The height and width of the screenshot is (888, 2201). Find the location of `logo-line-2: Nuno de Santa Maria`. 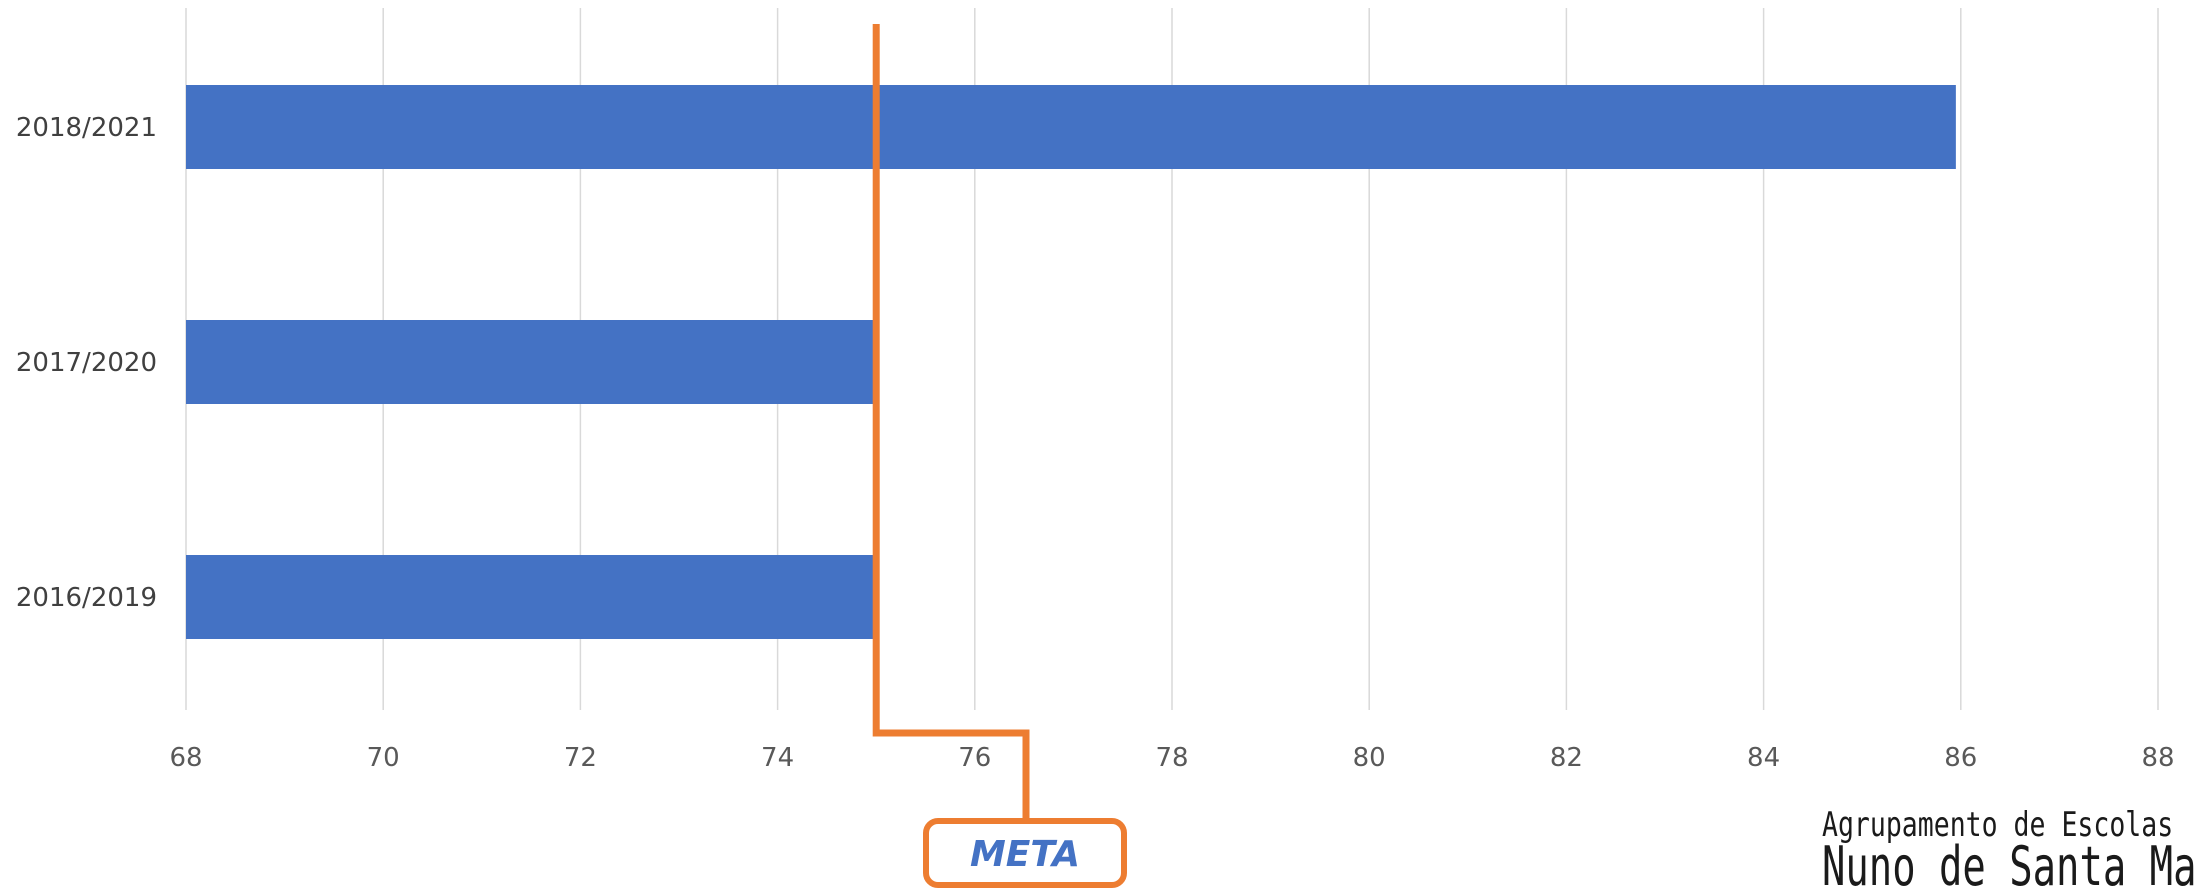

logo-line-2: Nuno de Santa Maria is located at coordinates (2011, 862).